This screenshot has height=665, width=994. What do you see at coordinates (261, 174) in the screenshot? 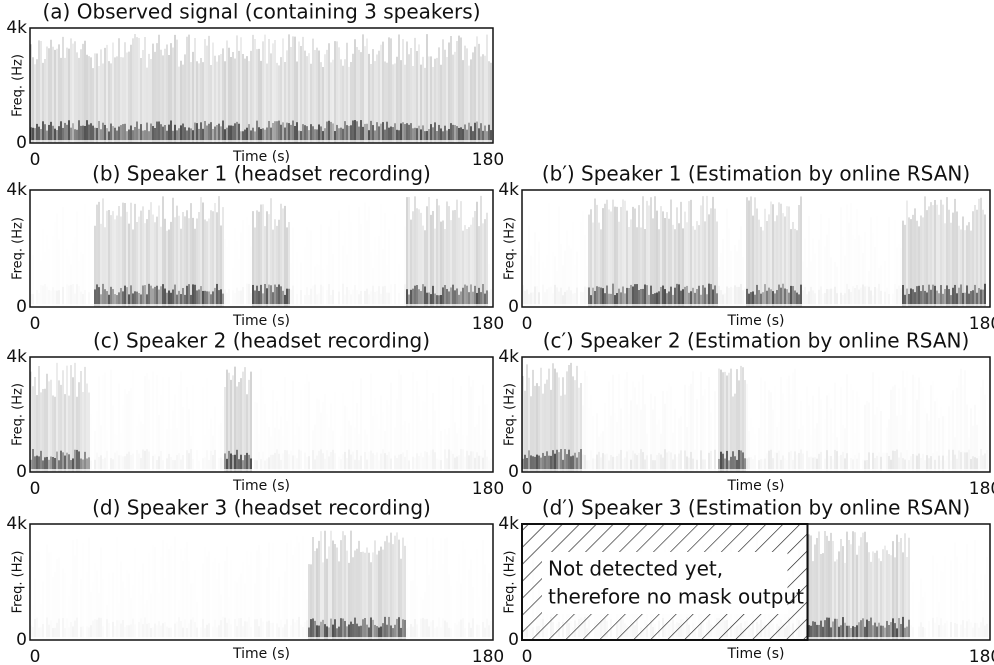
I see `panel-title: (b) Speaker 1 (headset recording)` at bounding box center [261, 174].